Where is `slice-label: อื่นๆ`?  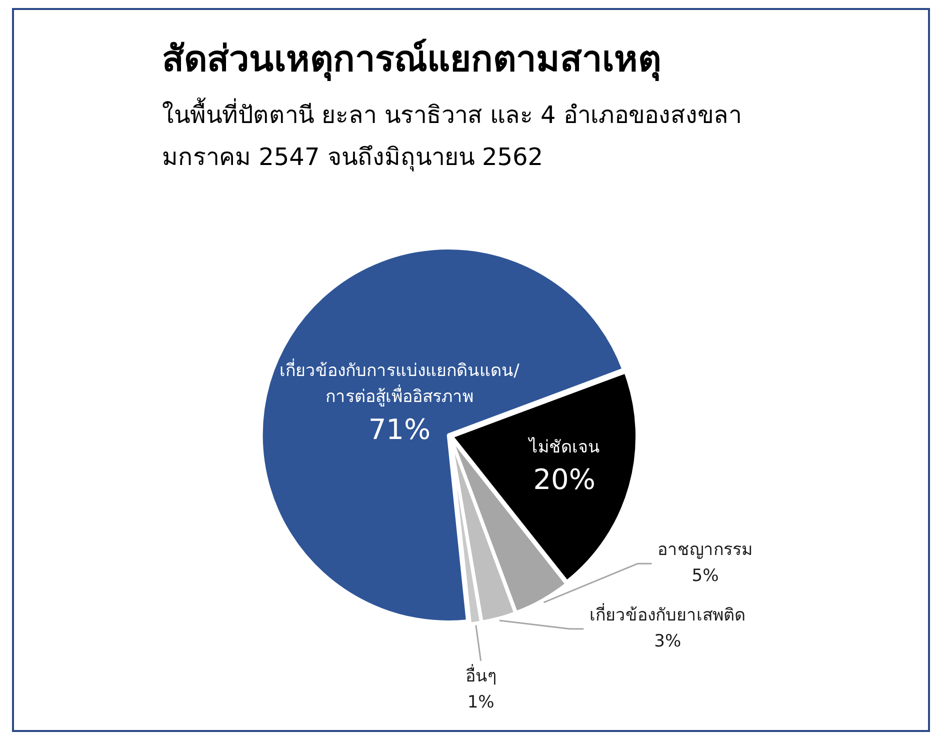
slice-label: อื่นๆ is located at coordinates (480, 674).